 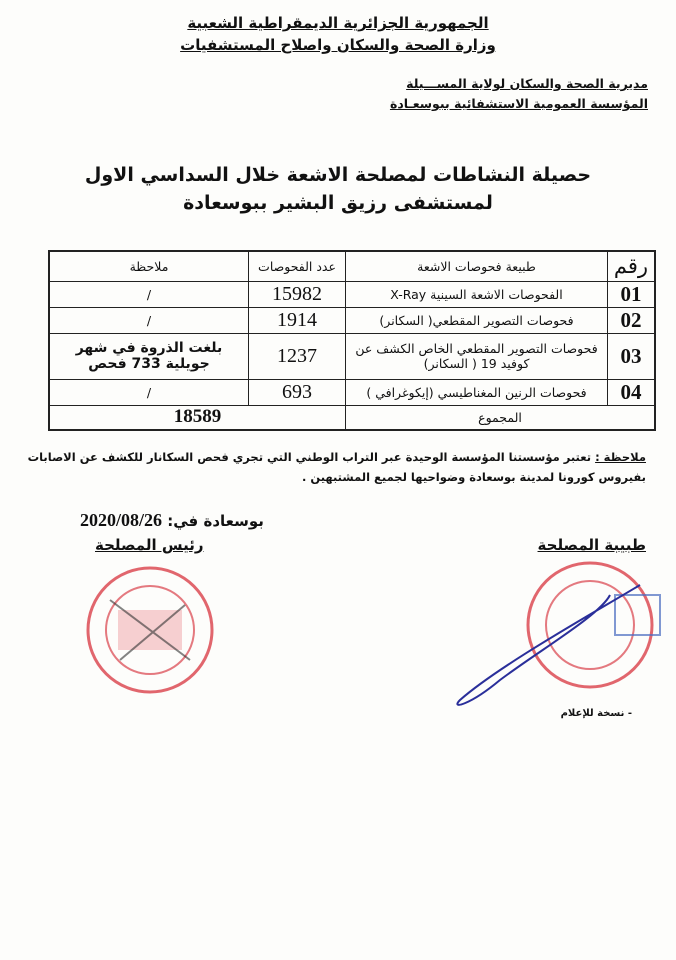 What do you see at coordinates (121, 520) in the screenshot?
I see `date-value: 2020/08/26` at bounding box center [121, 520].